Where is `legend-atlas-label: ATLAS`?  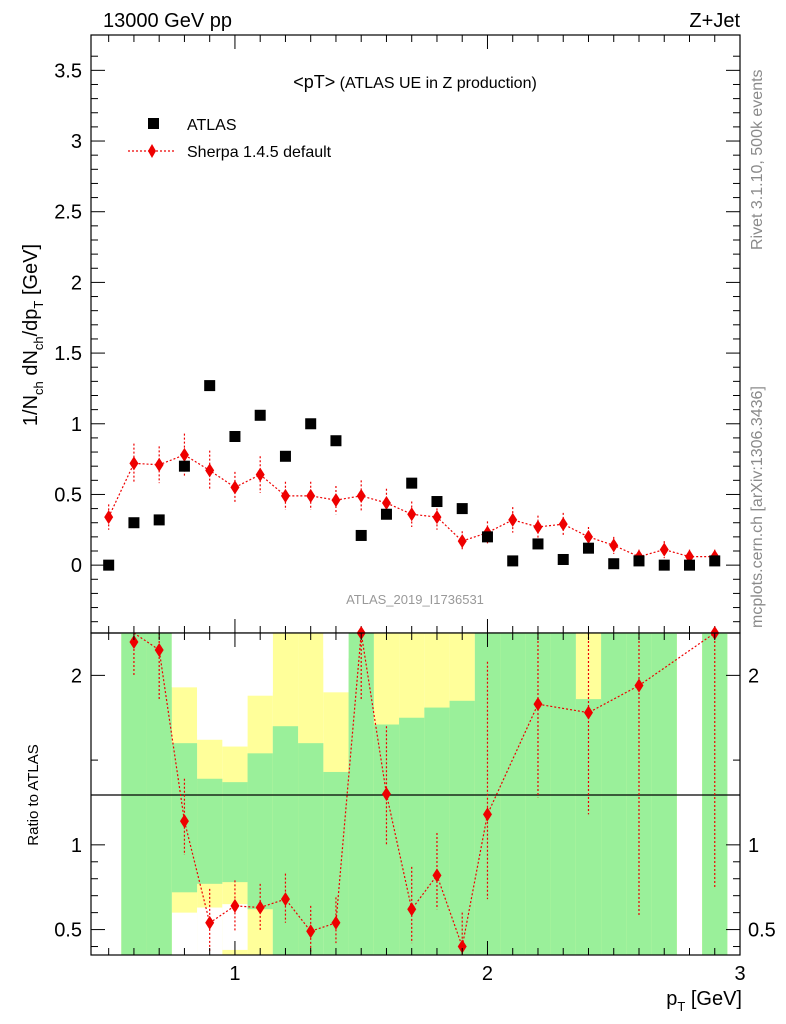 legend-atlas-label: ATLAS is located at coordinates (212, 125).